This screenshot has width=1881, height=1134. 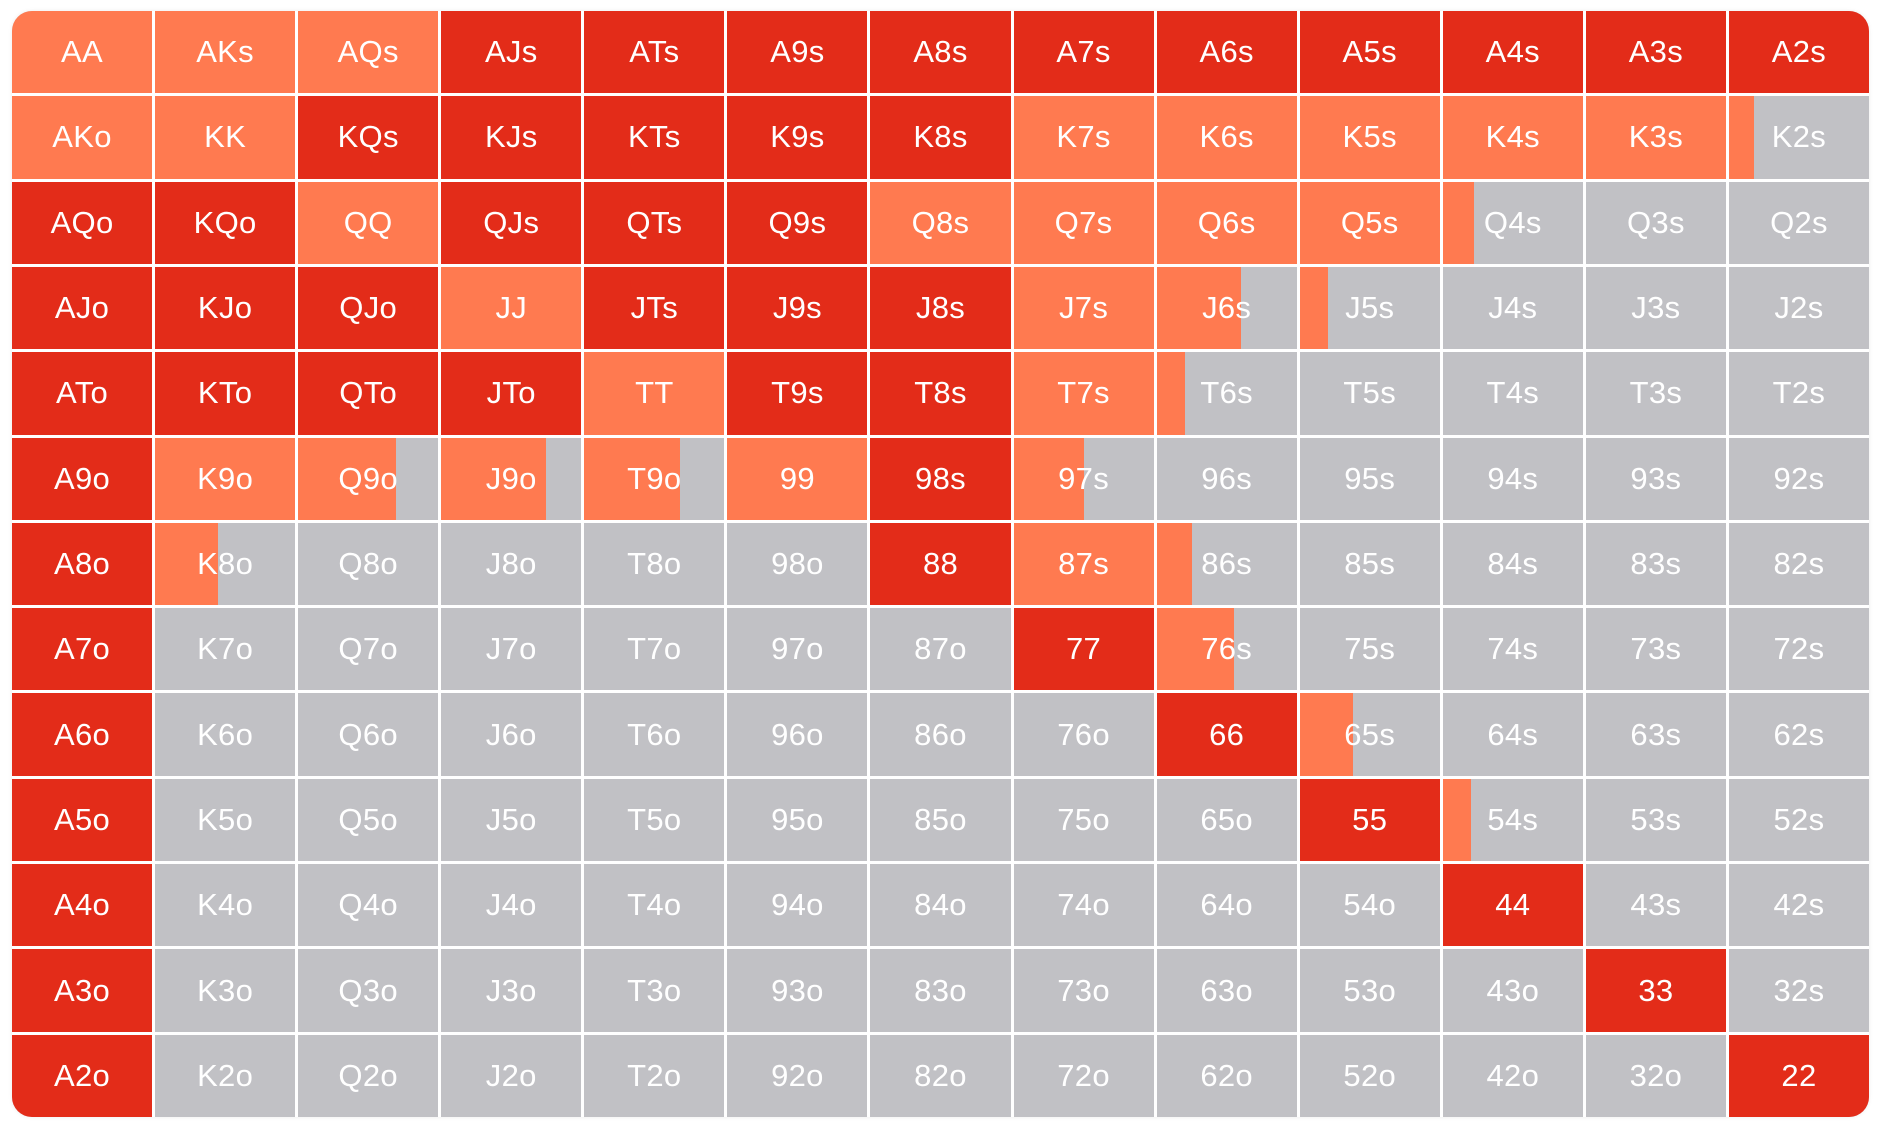 I want to click on hand-fill-98s, so click(x=940, y=478).